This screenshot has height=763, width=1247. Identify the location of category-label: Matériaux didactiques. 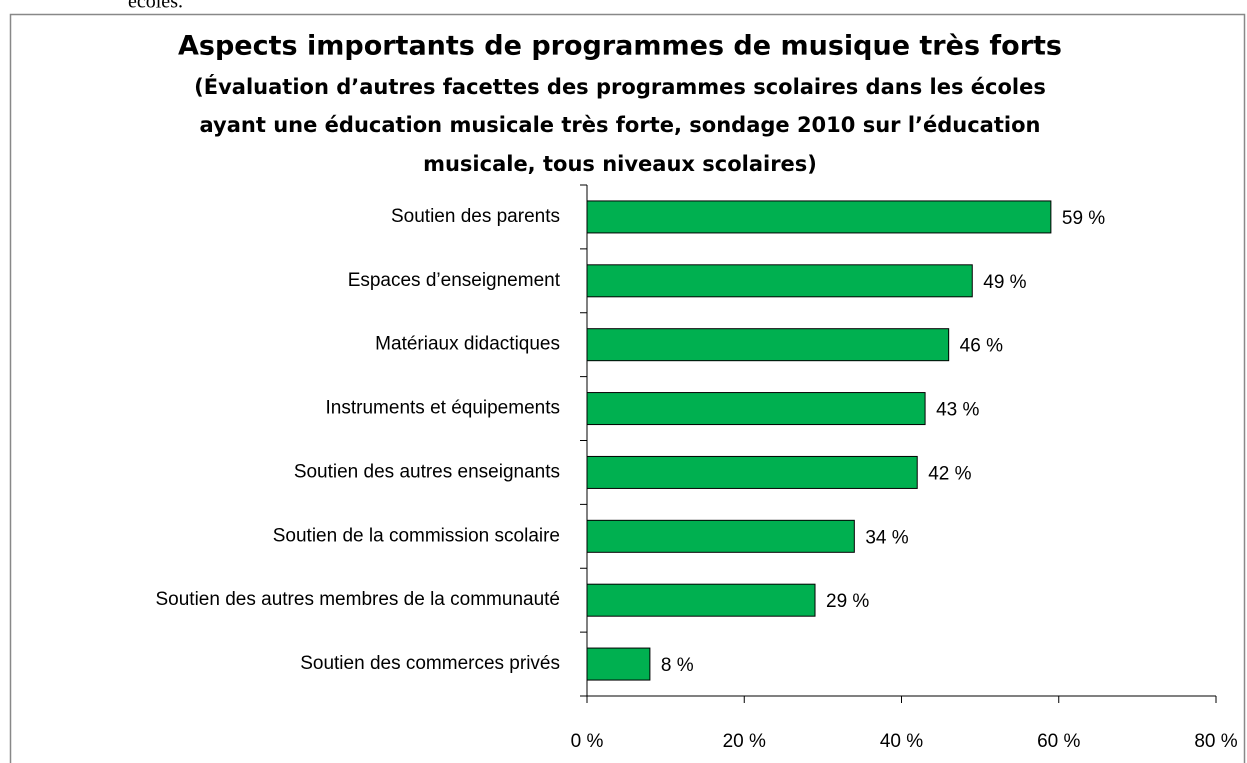
(467, 344).